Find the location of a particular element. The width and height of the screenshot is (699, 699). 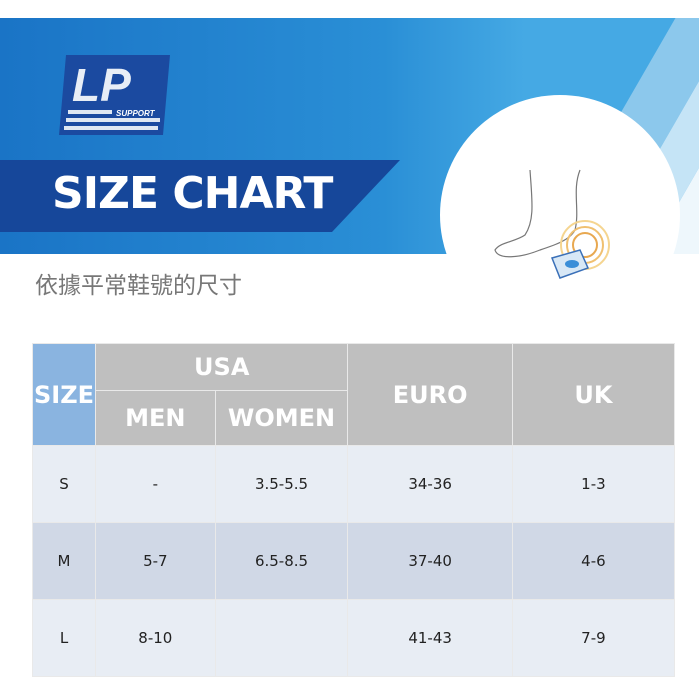

page-title: SIZE CHART is located at coordinates (192, 193).